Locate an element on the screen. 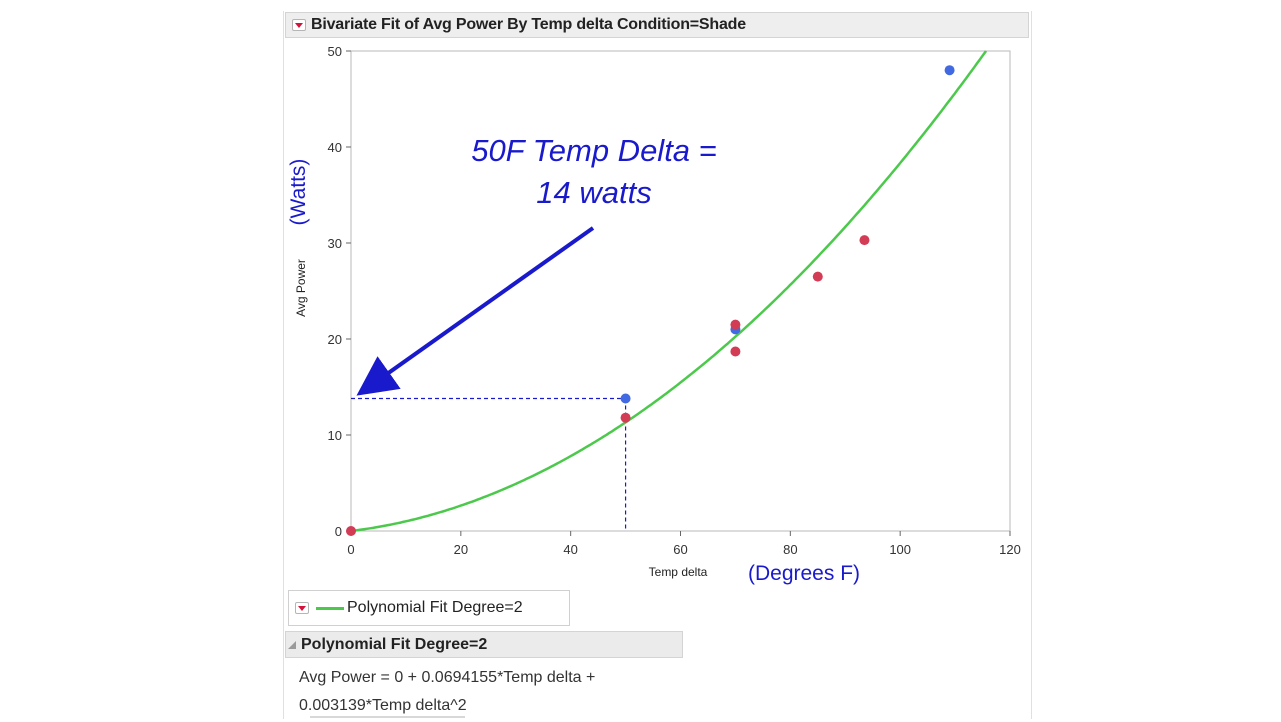  equation-scroll-indicator is located at coordinates (387, 717).